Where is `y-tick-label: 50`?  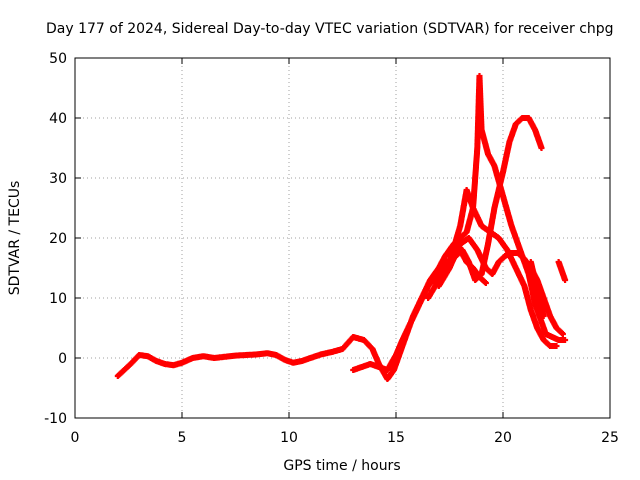
y-tick-label: 50 is located at coordinates (58, 59).